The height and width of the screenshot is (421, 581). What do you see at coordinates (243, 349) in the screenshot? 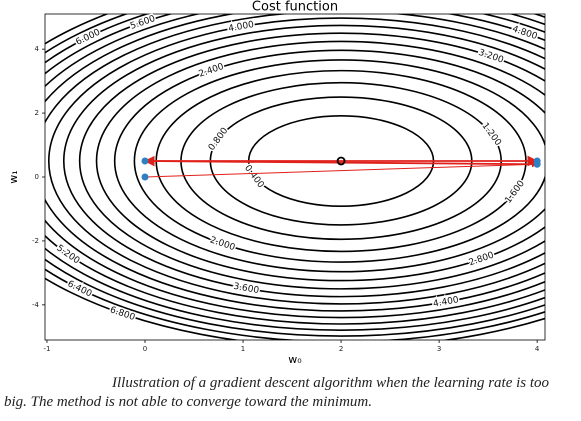
I see `x-tick-label: 1` at bounding box center [243, 349].